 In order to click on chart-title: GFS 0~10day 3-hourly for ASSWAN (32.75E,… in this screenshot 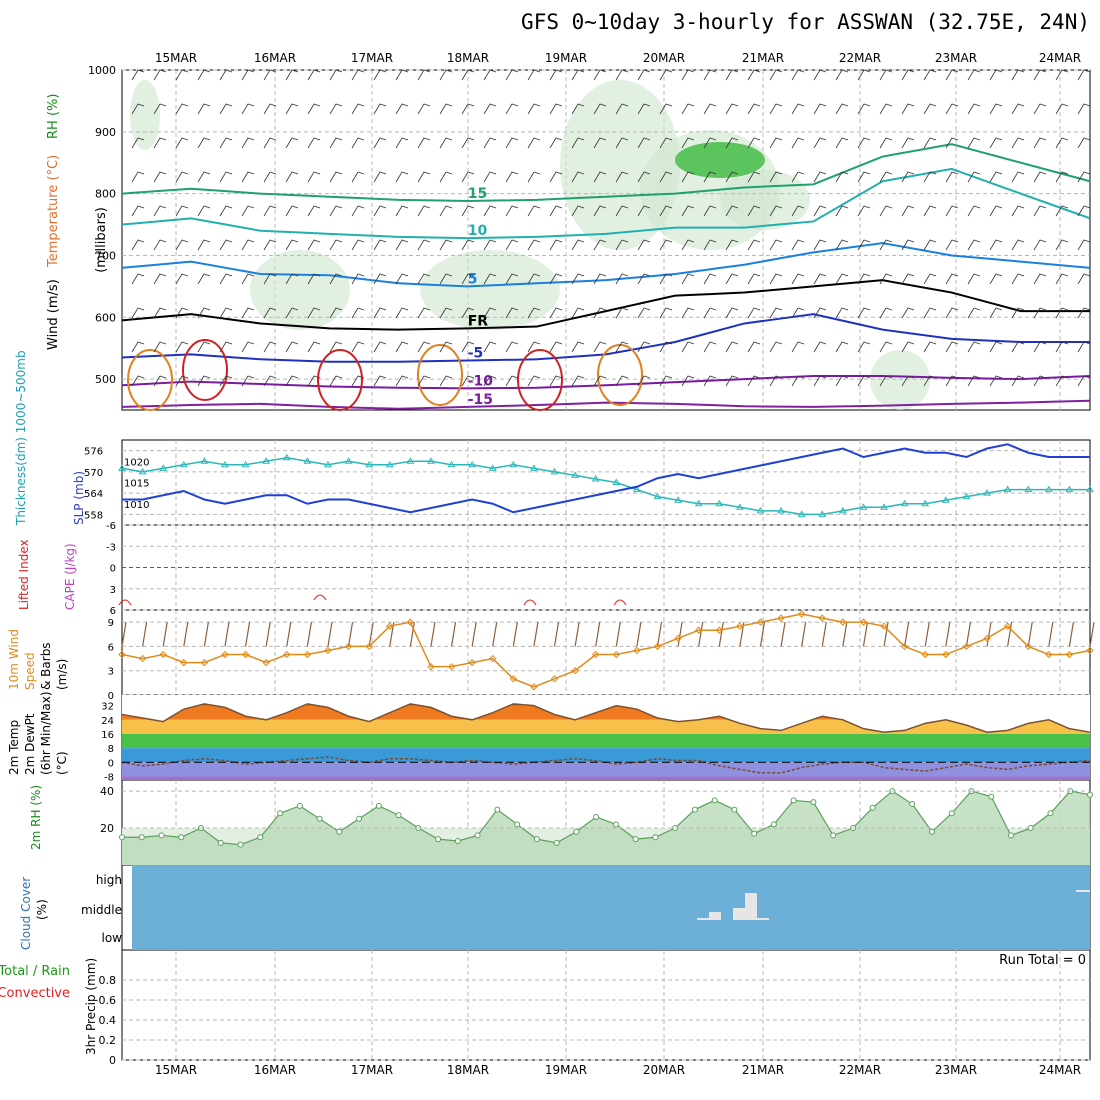, I will do `click(805, 22)`.